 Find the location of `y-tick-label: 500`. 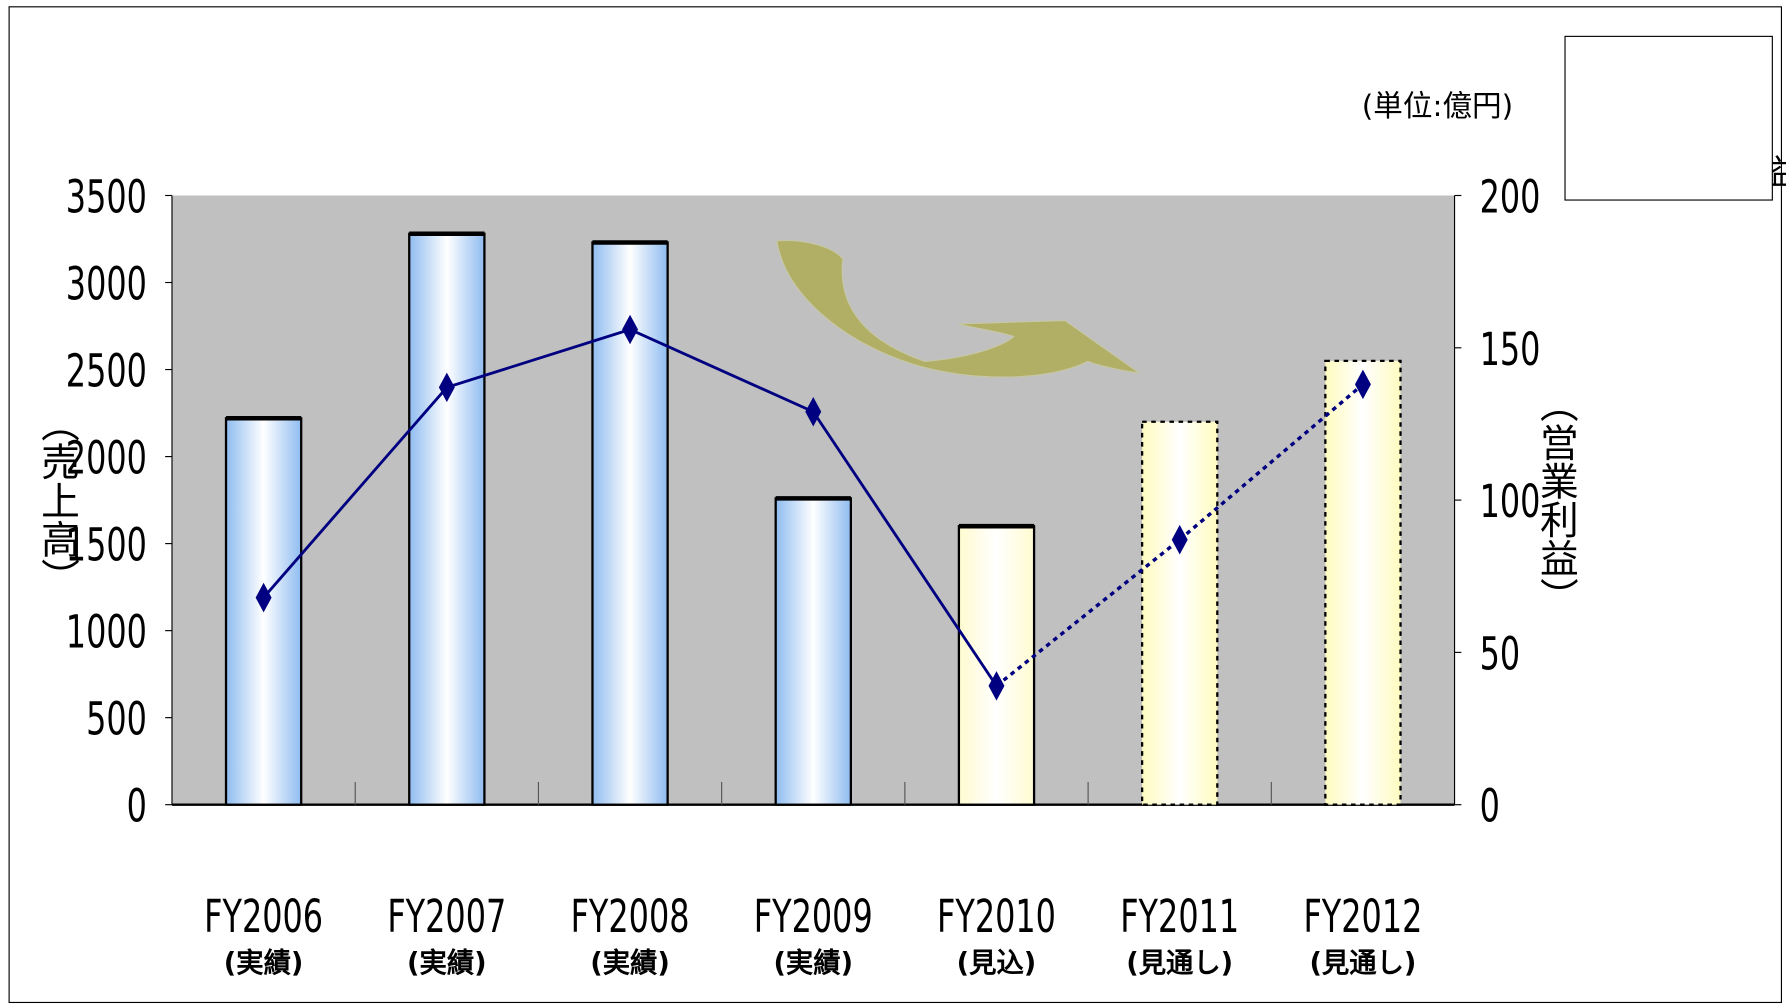

y-tick-label: 500 is located at coordinates (116, 720).